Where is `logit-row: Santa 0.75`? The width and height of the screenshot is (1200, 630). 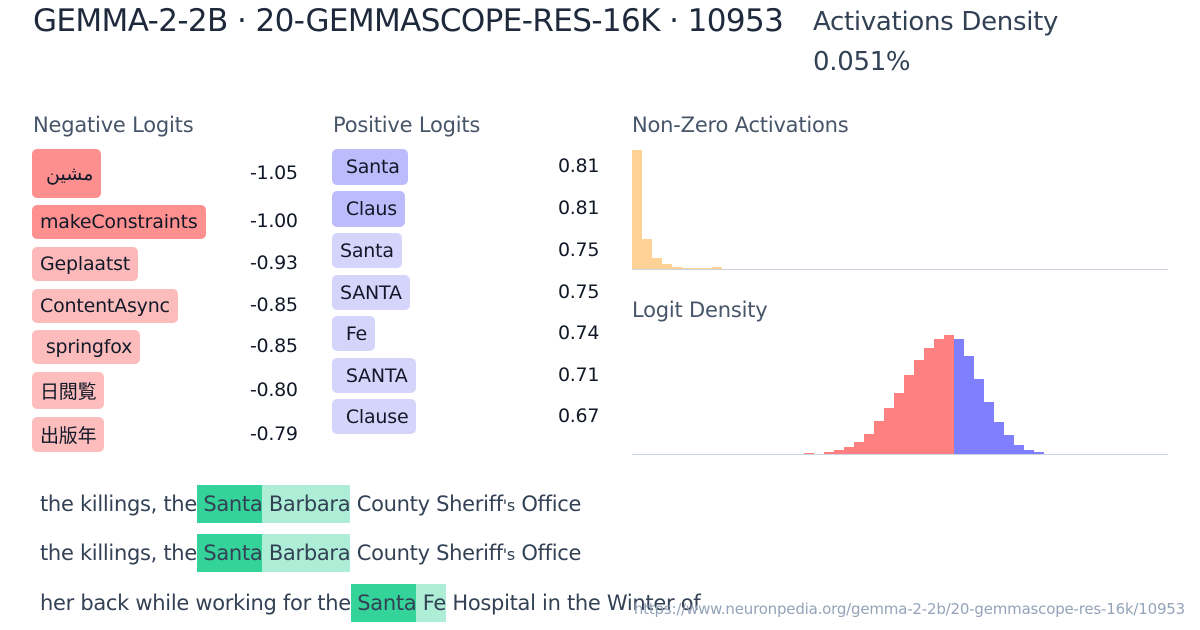 logit-row: Santa 0.75 is located at coordinates (467, 251).